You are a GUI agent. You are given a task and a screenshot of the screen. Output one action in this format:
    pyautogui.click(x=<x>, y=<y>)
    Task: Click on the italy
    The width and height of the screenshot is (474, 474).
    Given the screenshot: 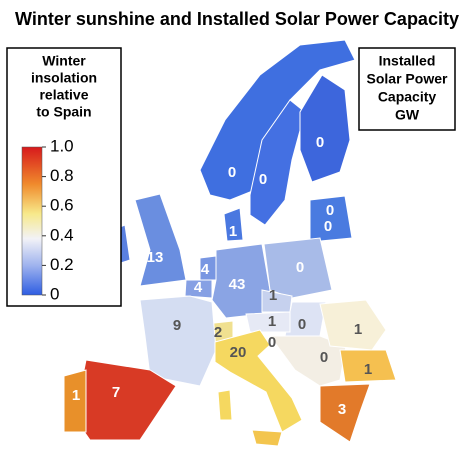 What is the action you would take?
    pyautogui.click(x=258, y=381)
    